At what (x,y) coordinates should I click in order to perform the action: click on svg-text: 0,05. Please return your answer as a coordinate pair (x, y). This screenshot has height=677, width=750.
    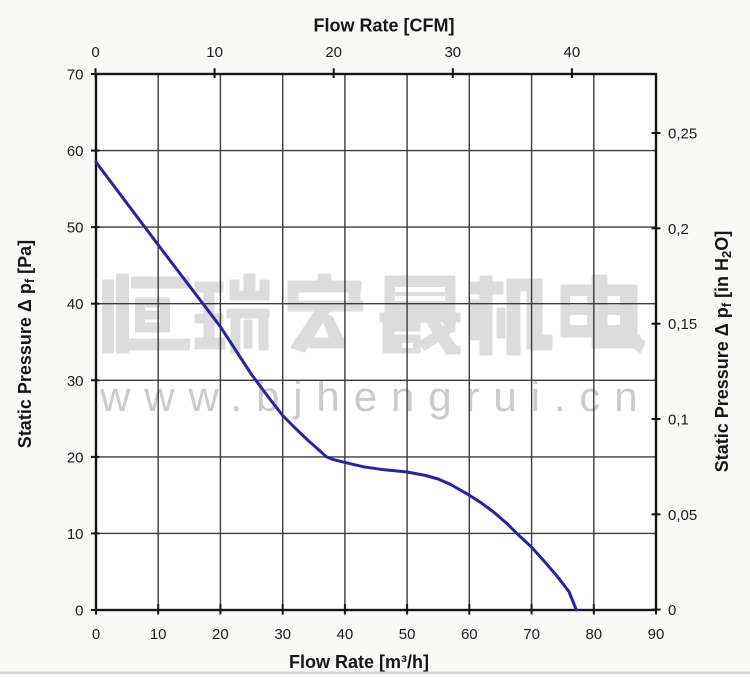
    Looking at the image, I should click on (682, 515).